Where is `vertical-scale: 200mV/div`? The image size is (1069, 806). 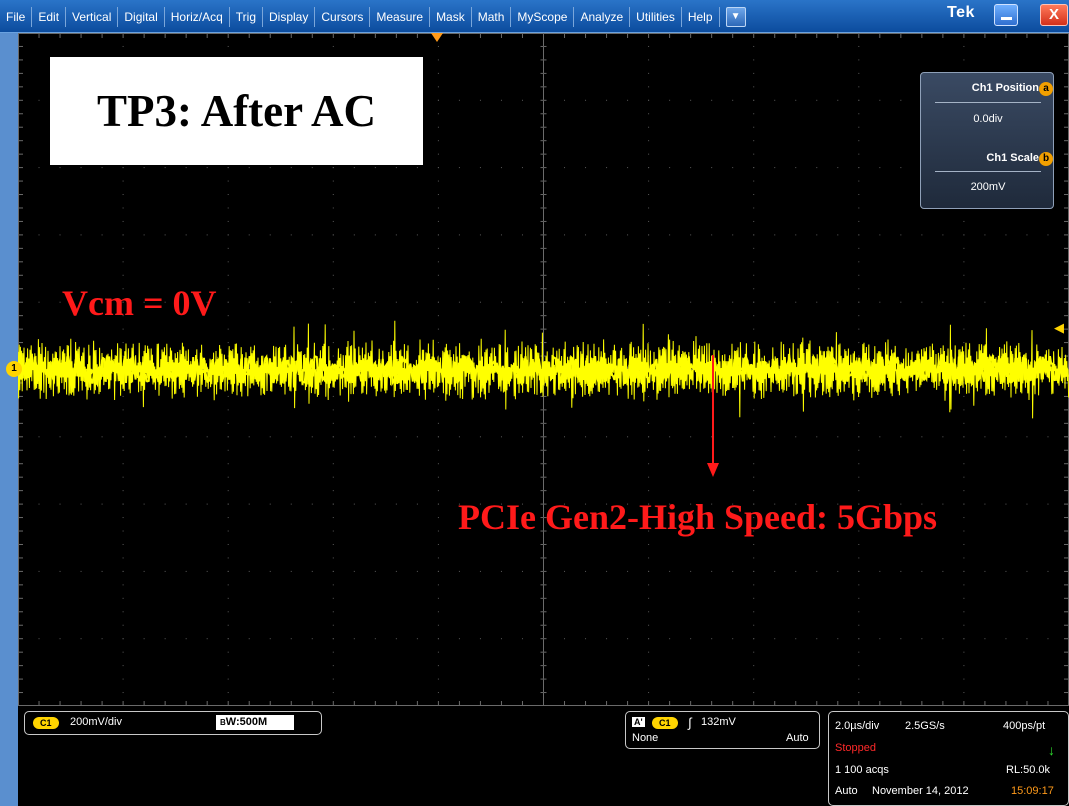
vertical-scale: 200mV/div is located at coordinates (96, 722).